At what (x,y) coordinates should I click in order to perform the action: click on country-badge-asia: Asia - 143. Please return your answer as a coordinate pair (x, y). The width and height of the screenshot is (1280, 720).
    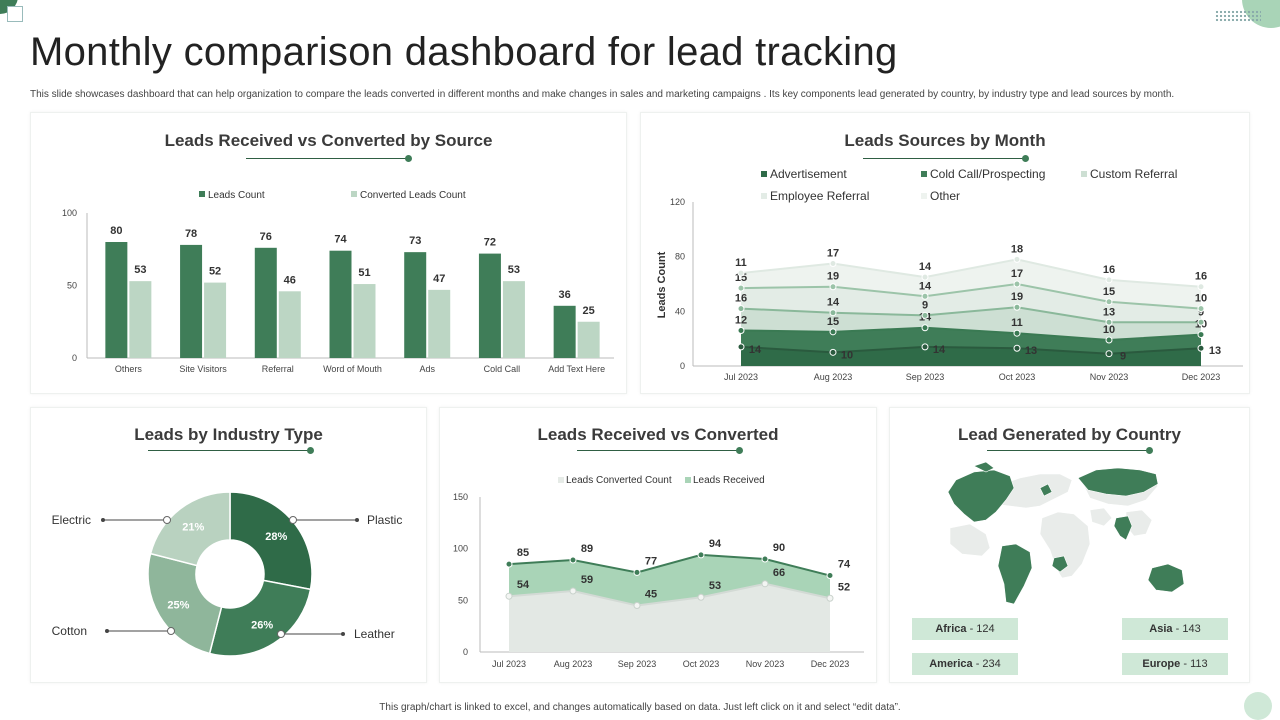
    Looking at the image, I should click on (1175, 629).